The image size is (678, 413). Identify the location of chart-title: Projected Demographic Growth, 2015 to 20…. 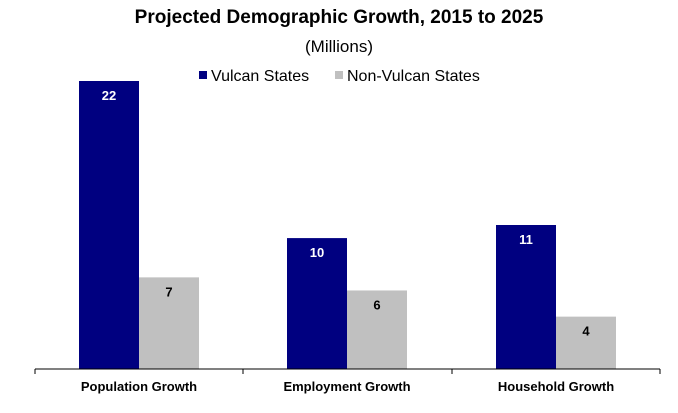
(339, 17).